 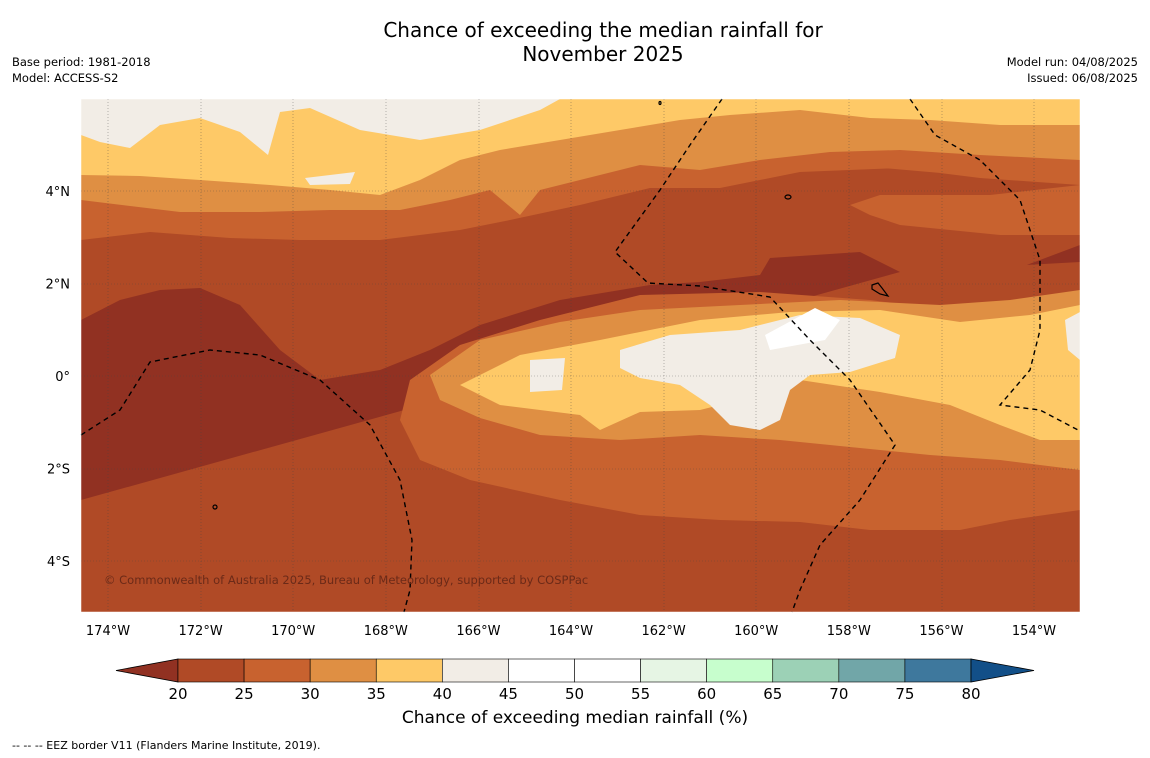 I want to click on lon-tick-label: 164°W, so click(x=571, y=631).